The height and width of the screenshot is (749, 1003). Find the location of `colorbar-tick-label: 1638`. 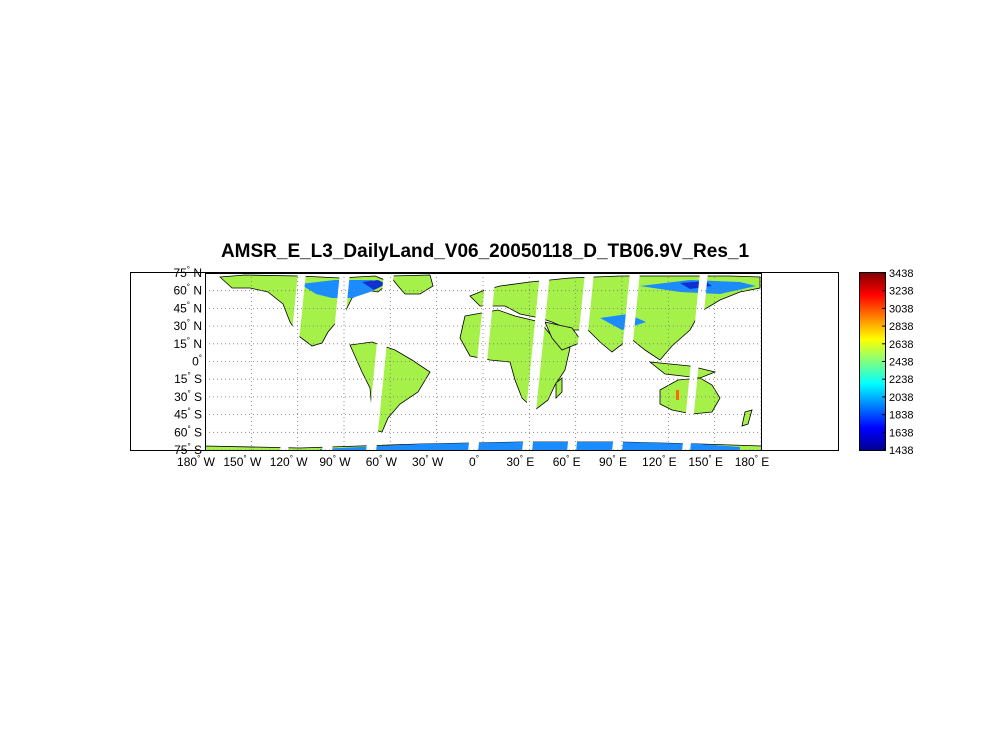

colorbar-tick-label: 1638 is located at coordinates (901, 433).